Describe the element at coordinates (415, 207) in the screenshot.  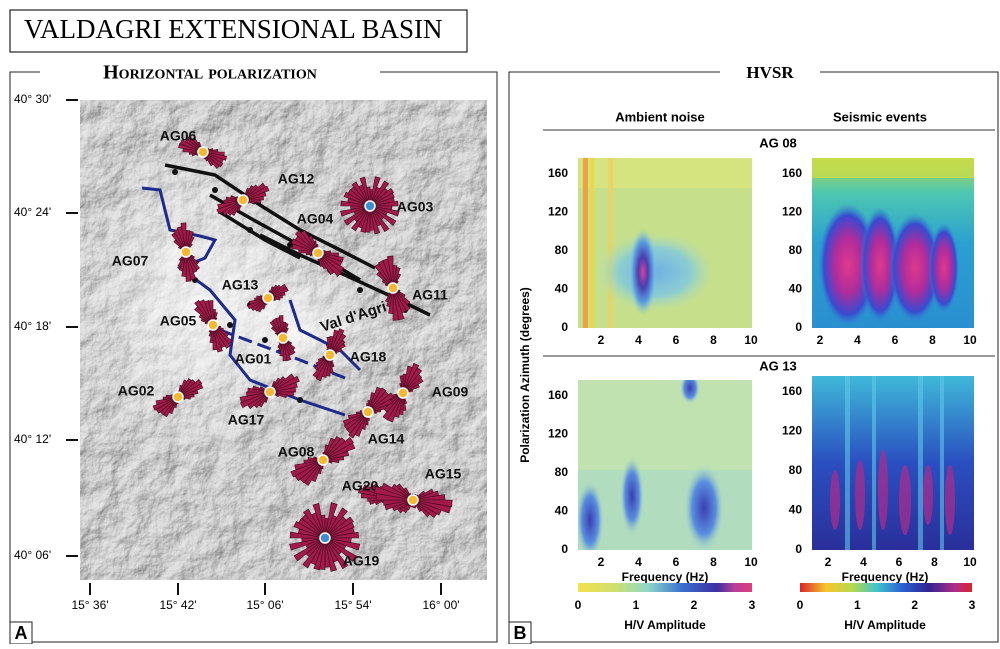
I see `station-label: AG03` at that location.